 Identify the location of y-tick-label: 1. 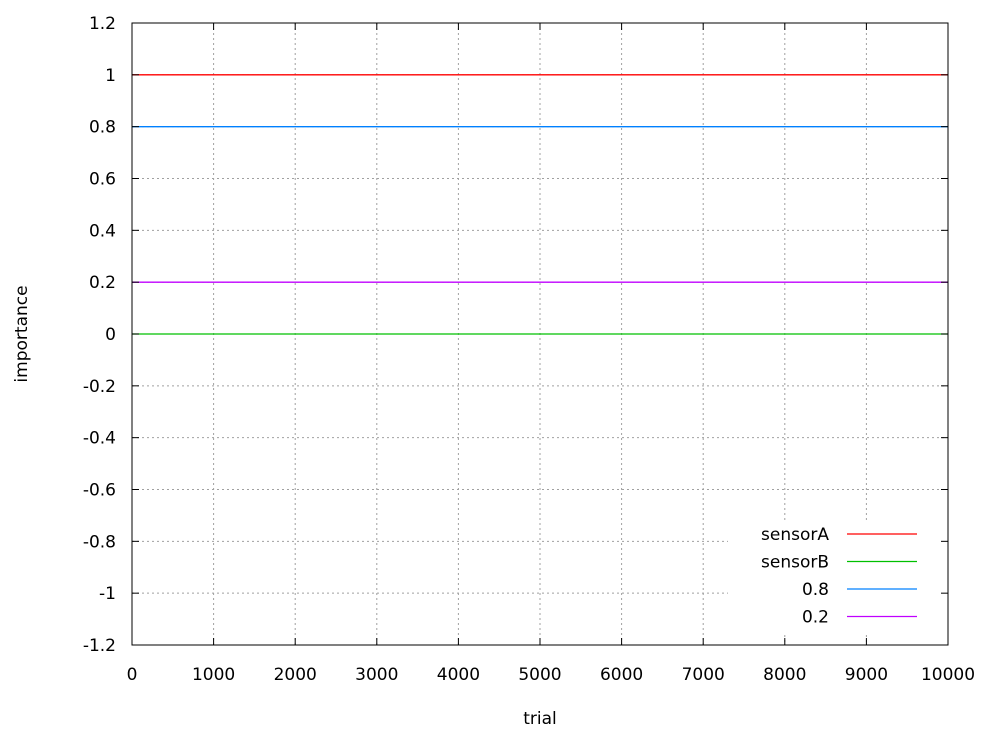
(110, 76).